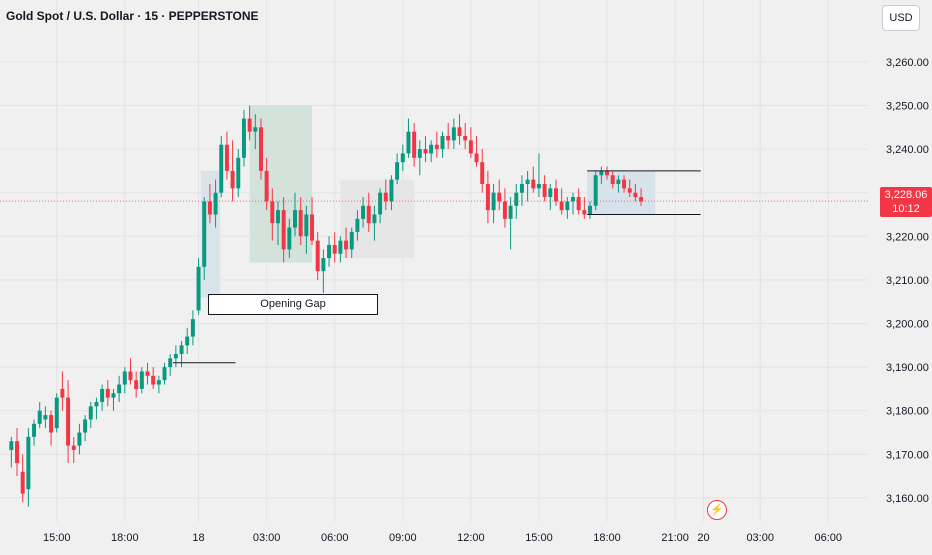 The width and height of the screenshot is (932, 555). What do you see at coordinates (907, 455) in the screenshot?
I see `price-tick-label: 3,170.00` at bounding box center [907, 455].